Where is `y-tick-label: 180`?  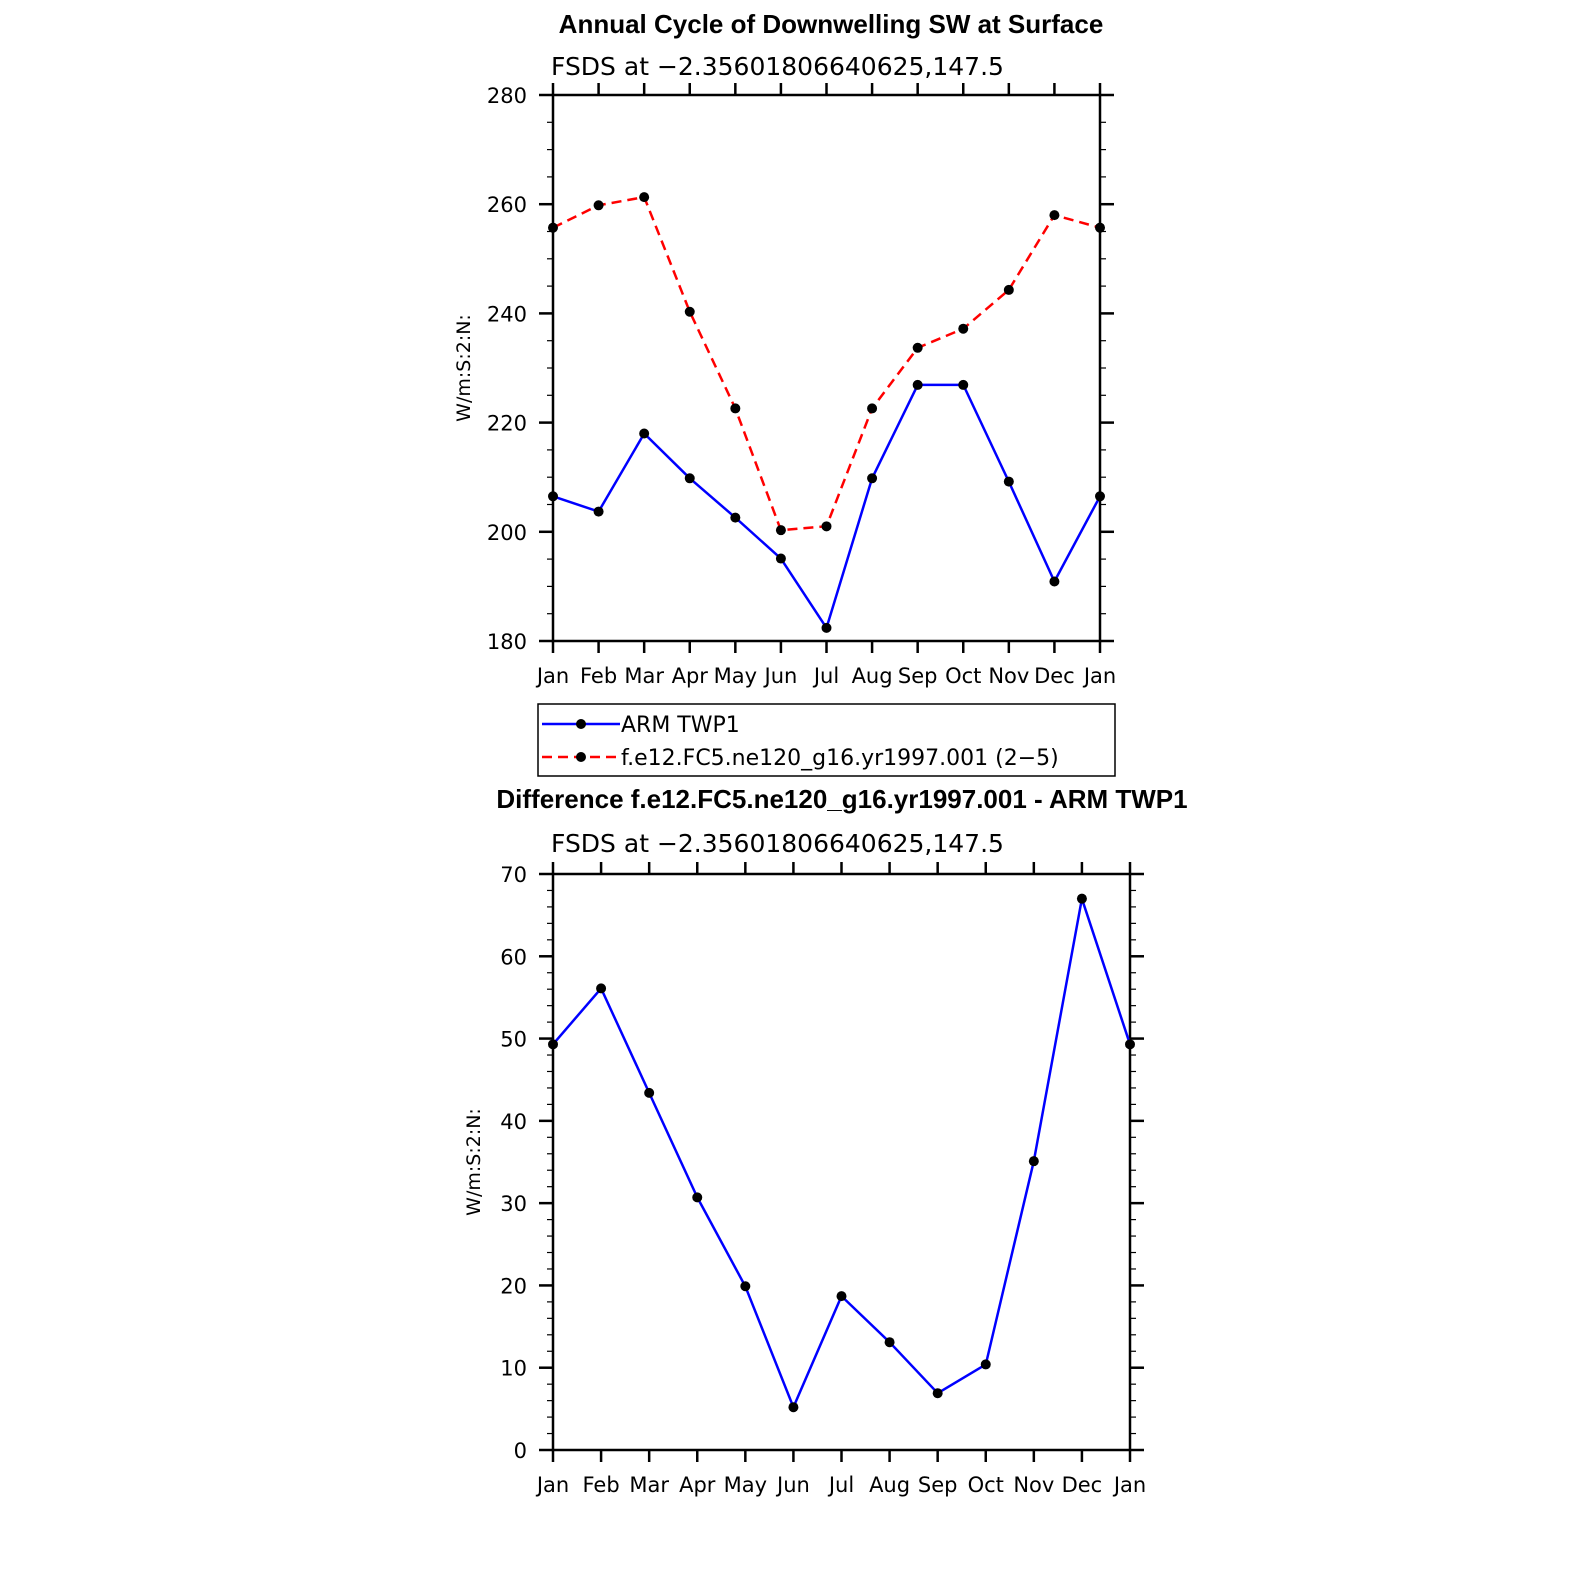
y-tick-label: 180 is located at coordinates (507, 642).